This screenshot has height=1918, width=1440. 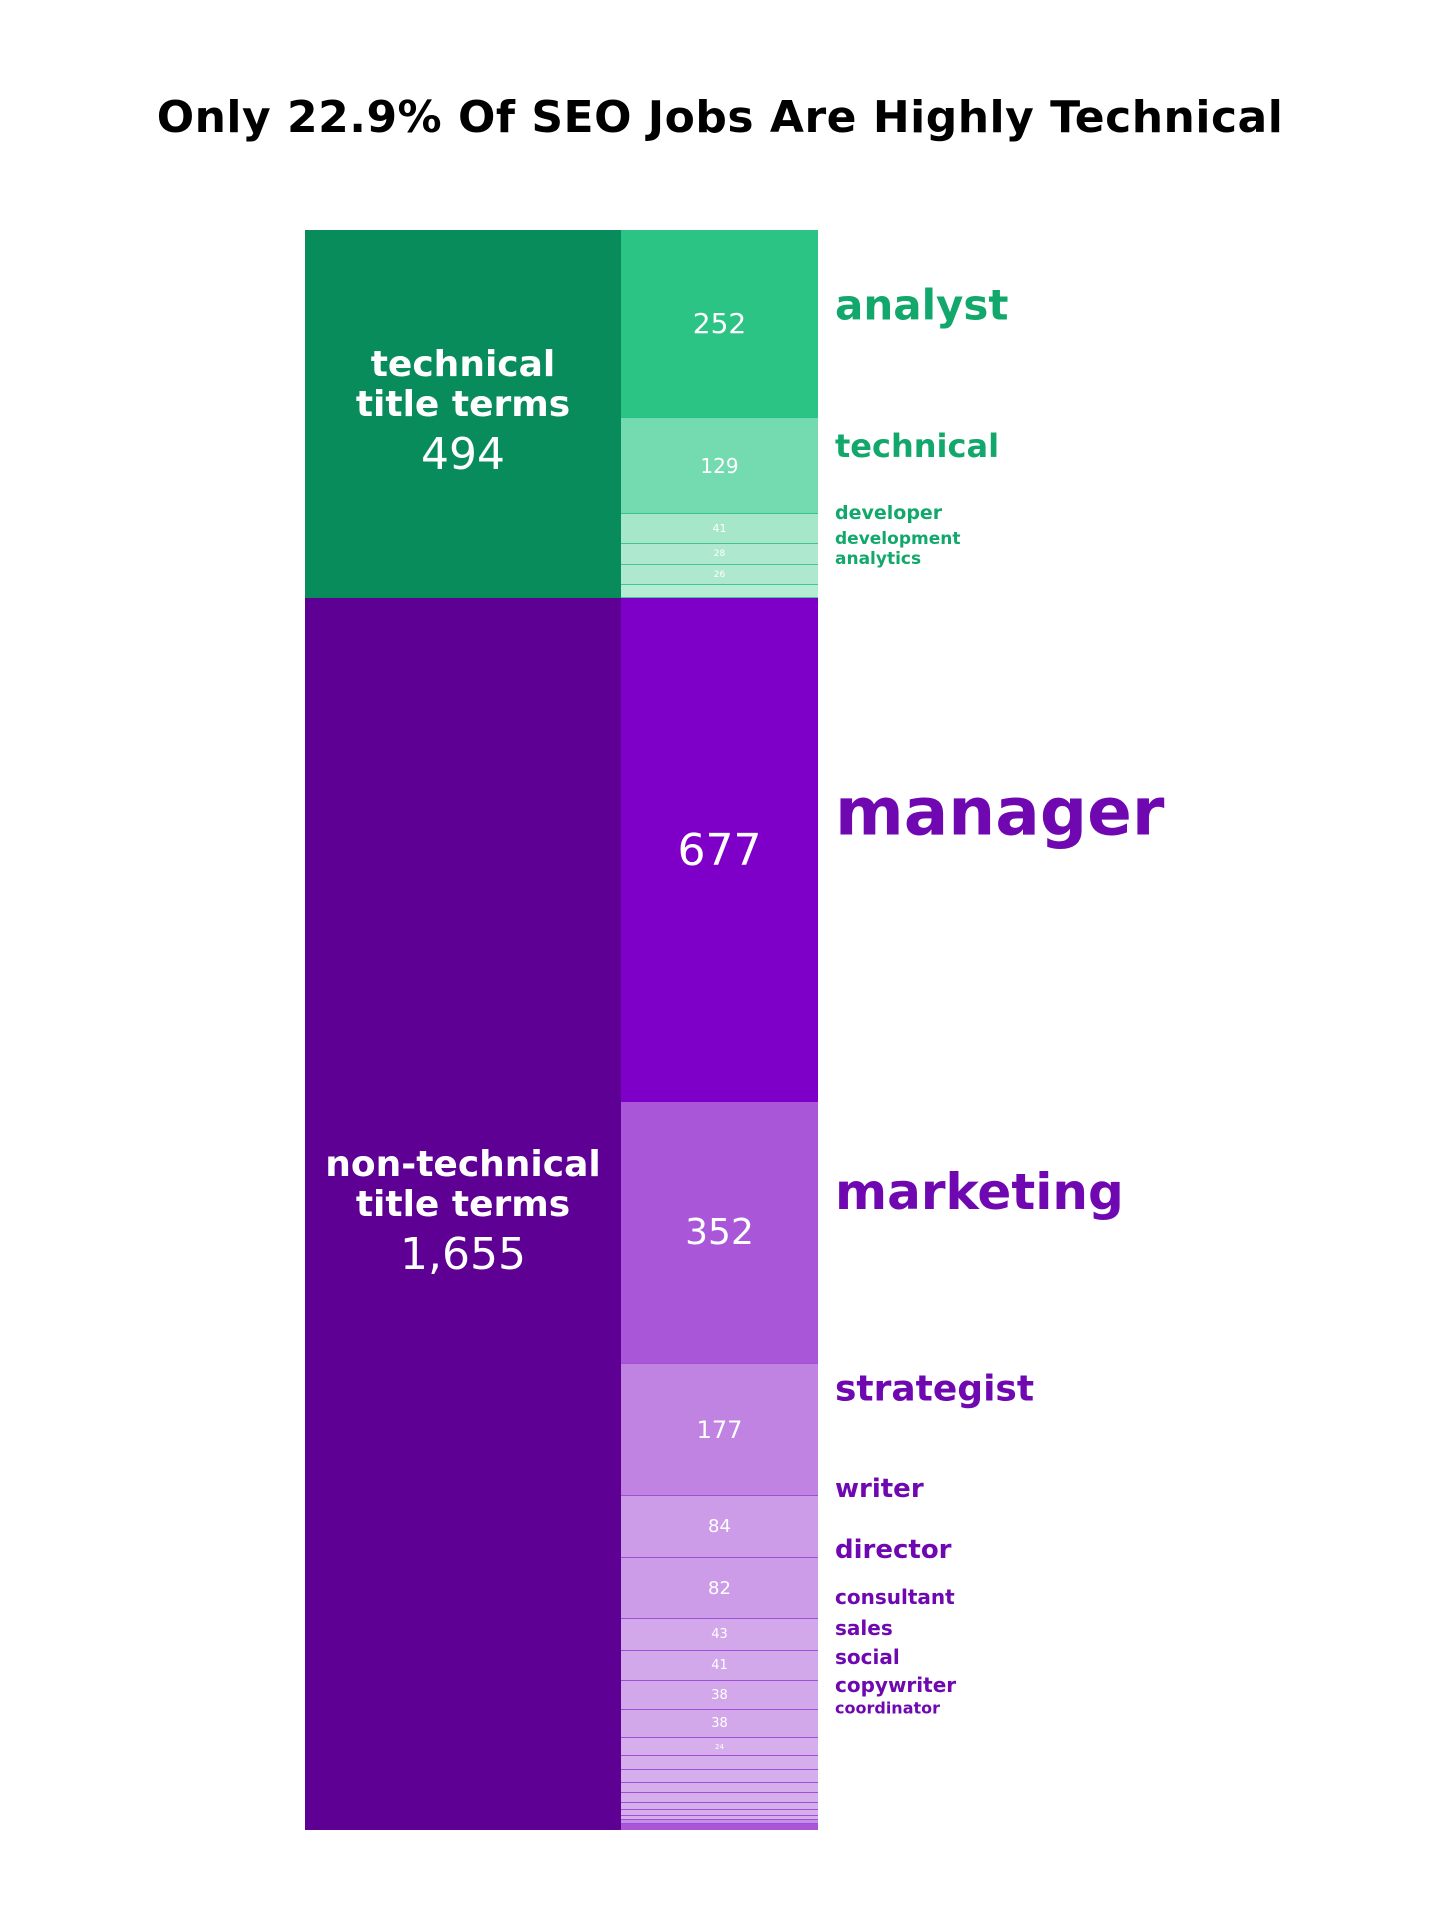 I want to click on label-developer: developer, so click(x=889, y=513).